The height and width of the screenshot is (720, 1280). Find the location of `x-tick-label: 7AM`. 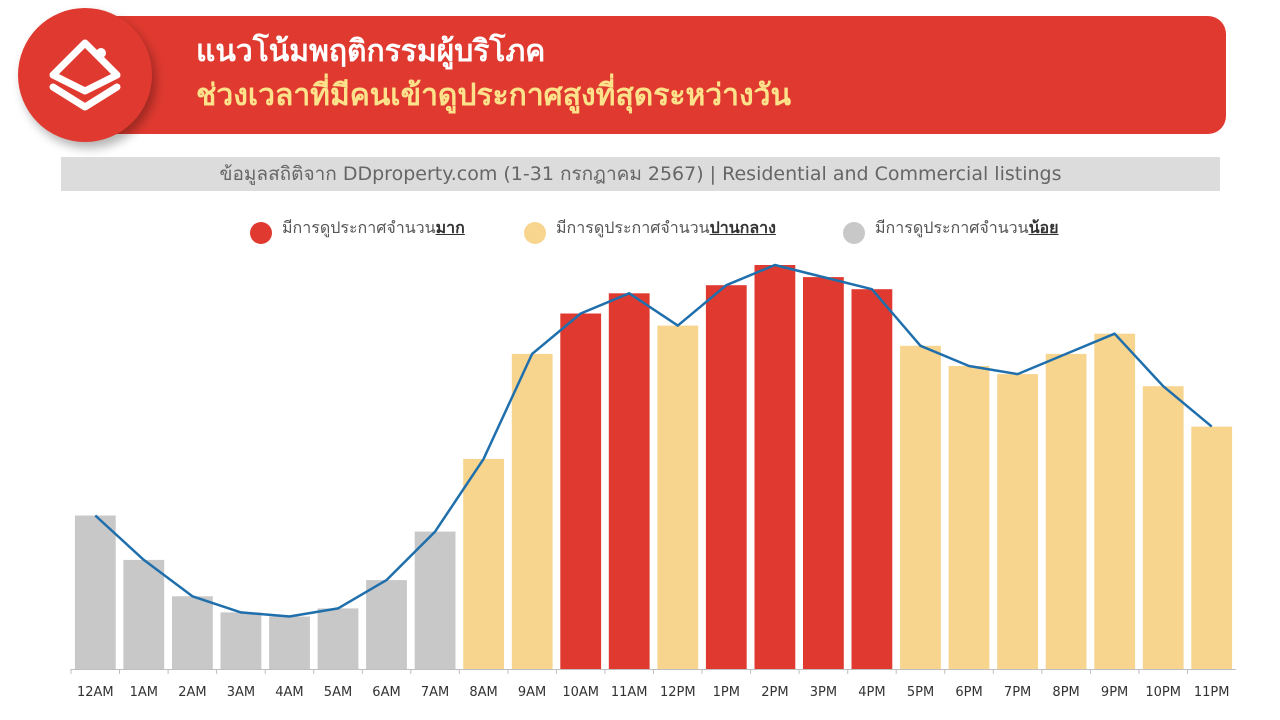

x-tick-label: 7AM is located at coordinates (435, 692).